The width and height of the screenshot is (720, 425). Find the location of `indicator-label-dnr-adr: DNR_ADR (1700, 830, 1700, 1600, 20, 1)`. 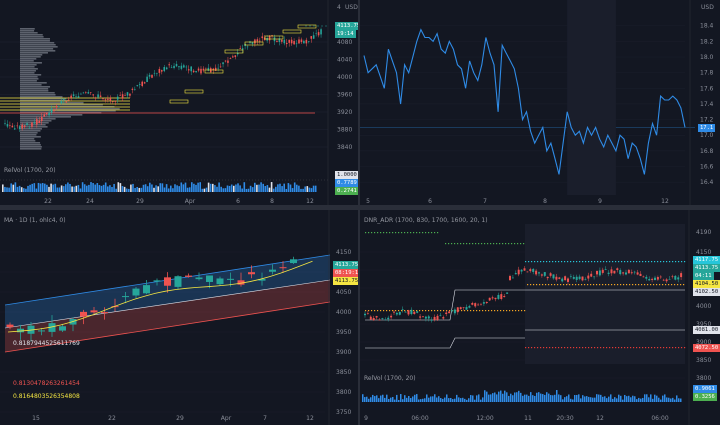

indicator-label-dnr-adr: DNR_ADR (1700, 830, 1700, 1600, 20, 1) is located at coordinates (426, 220).